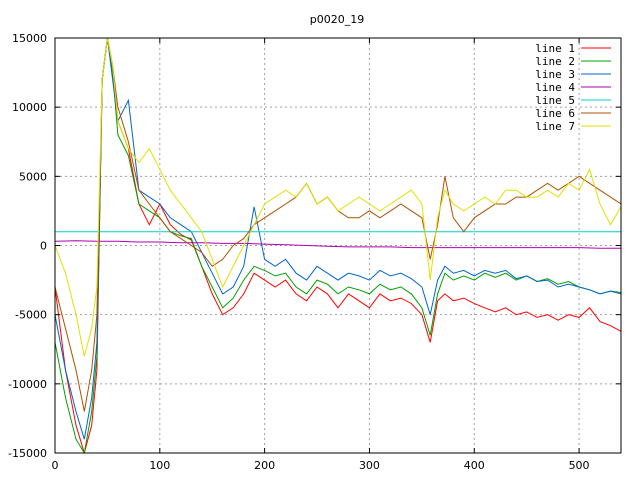 The height and width of the screenshot is (480, 640). I want to click on x-tick-label: 0, so click(55, 465).